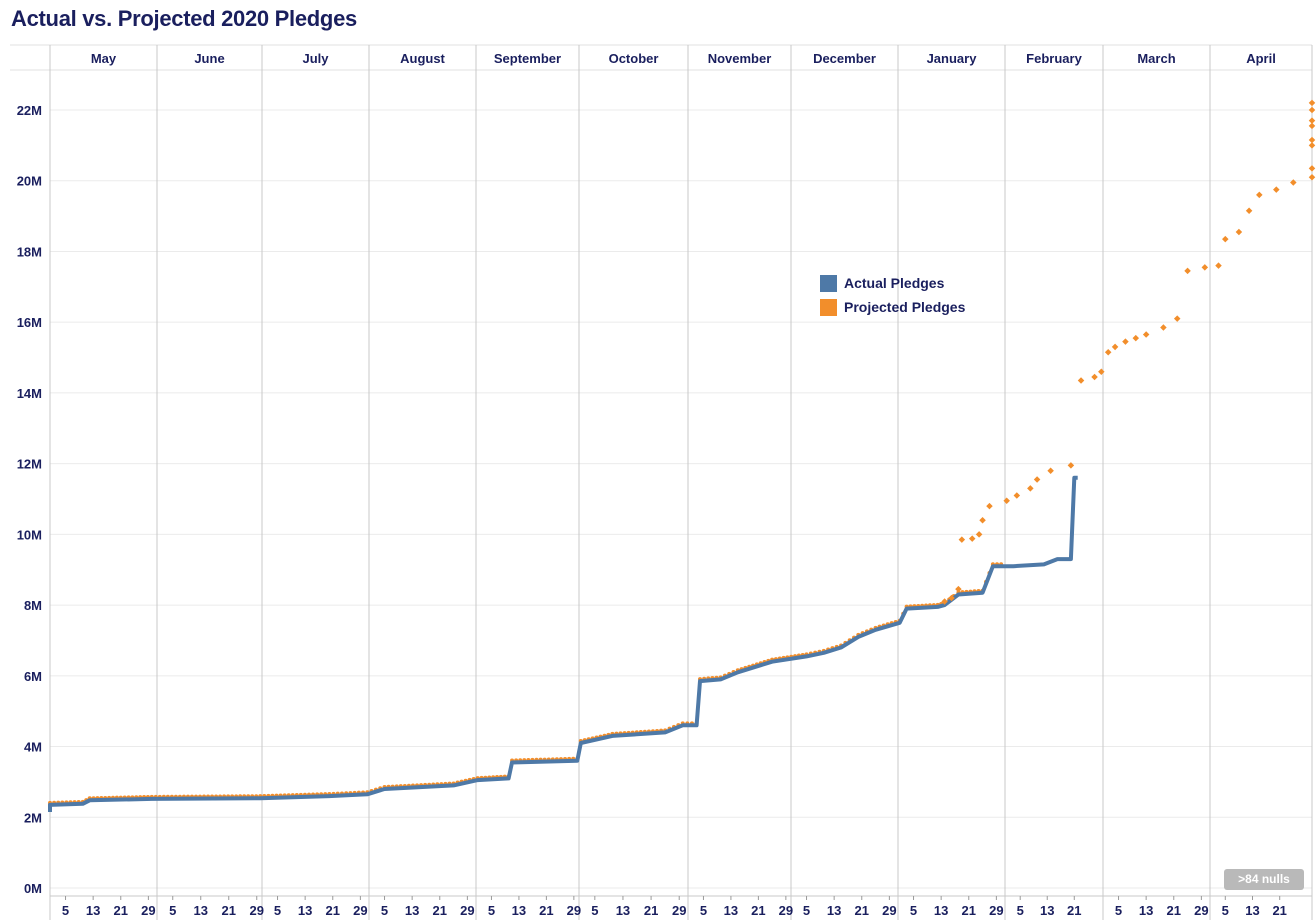 This screenshot has width=1316, height=922. Describe the element at coordinates (29, 534) in the screenshot. I see `y-tick-label: 10M` at that location.